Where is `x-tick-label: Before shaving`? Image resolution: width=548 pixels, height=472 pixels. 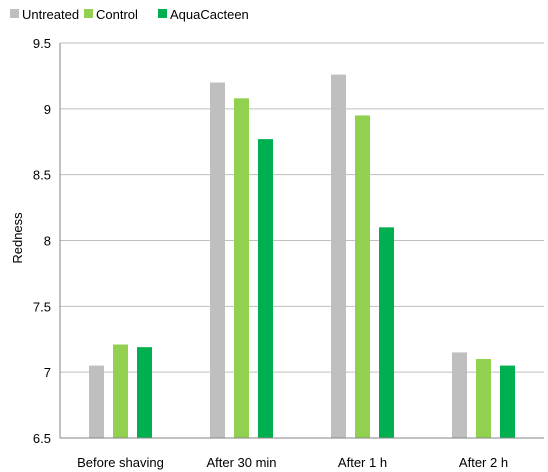
x-tick-label: Before shaving is located at coordinates (120, 462).